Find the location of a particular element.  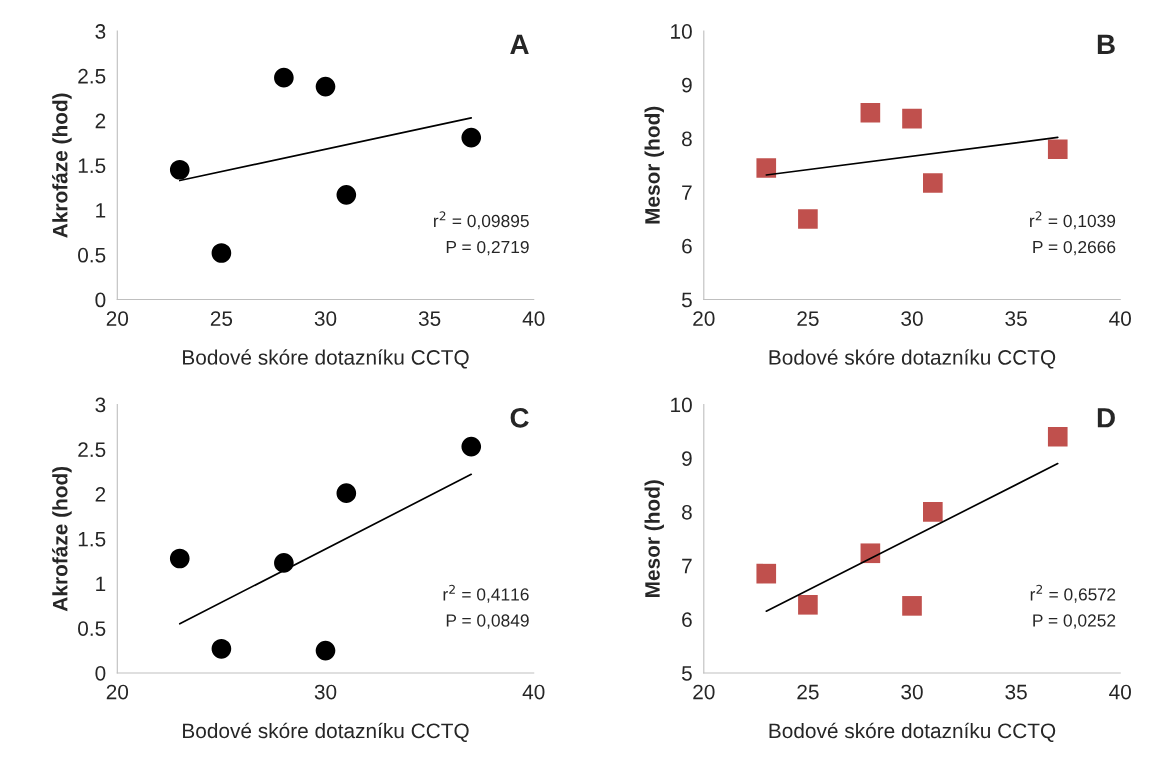

annotation: P = 0,2719 is located at coordinates (487, 248).